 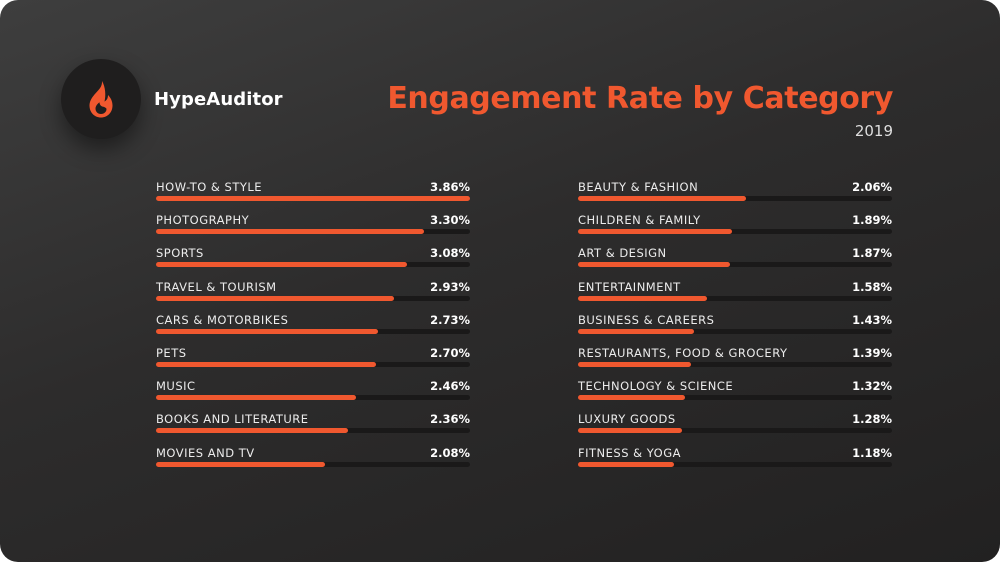 What do you see at coordinates (640, 98) in the screenshot?
I see `chart-title: Engagement Rate by Category` at bounding box center [640, 98].